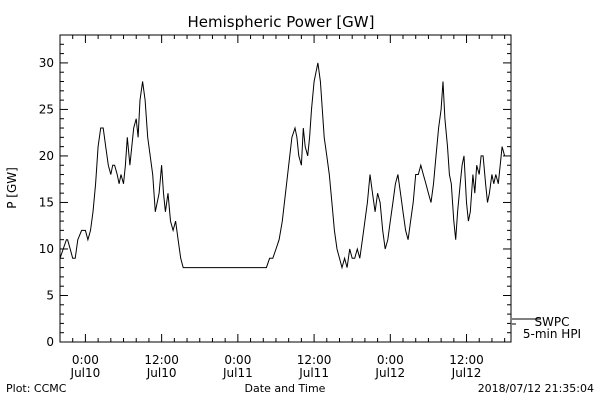  Describe the element at coordinates (46, 109) in the screenshot. I see `y-tick-label: 25` at that location.